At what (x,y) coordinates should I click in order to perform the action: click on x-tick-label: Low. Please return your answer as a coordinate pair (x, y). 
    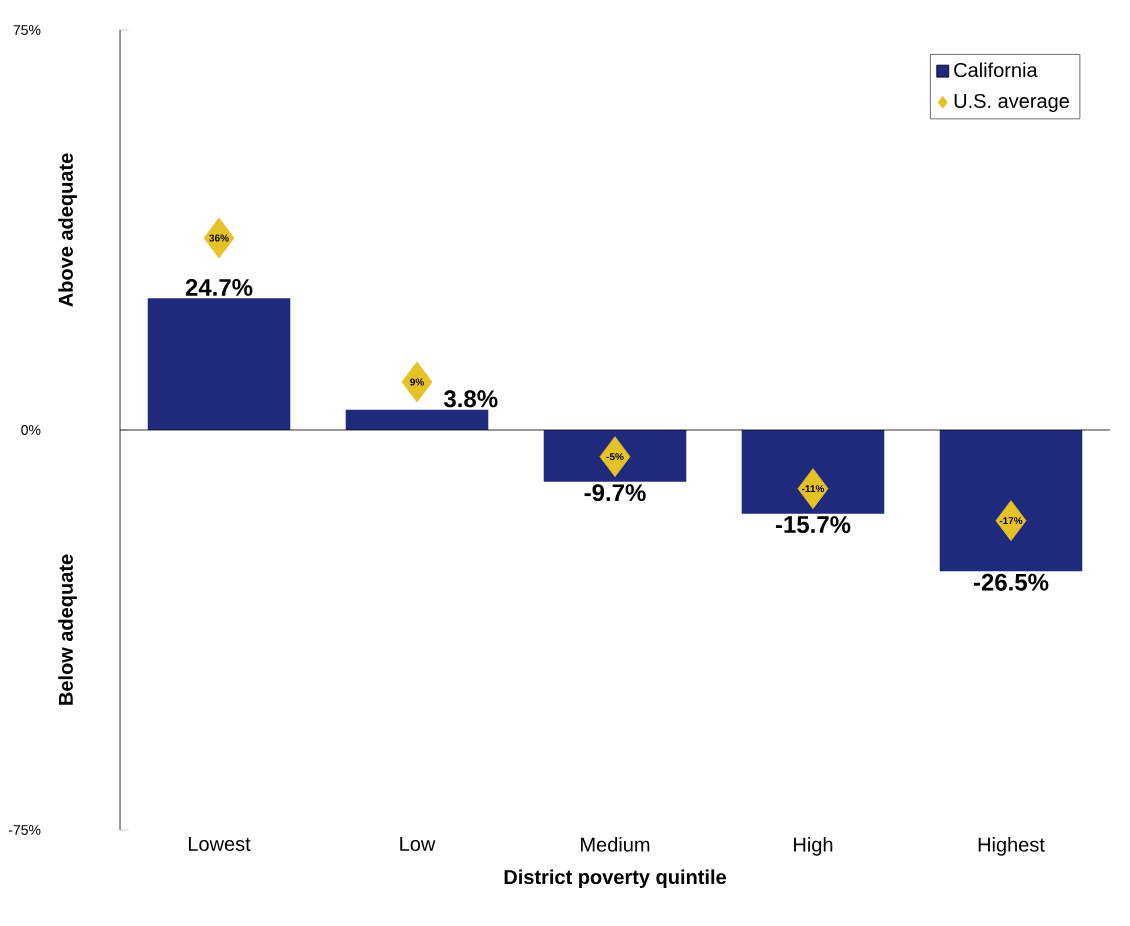
    Looking at the image, I should click on (418, 844).